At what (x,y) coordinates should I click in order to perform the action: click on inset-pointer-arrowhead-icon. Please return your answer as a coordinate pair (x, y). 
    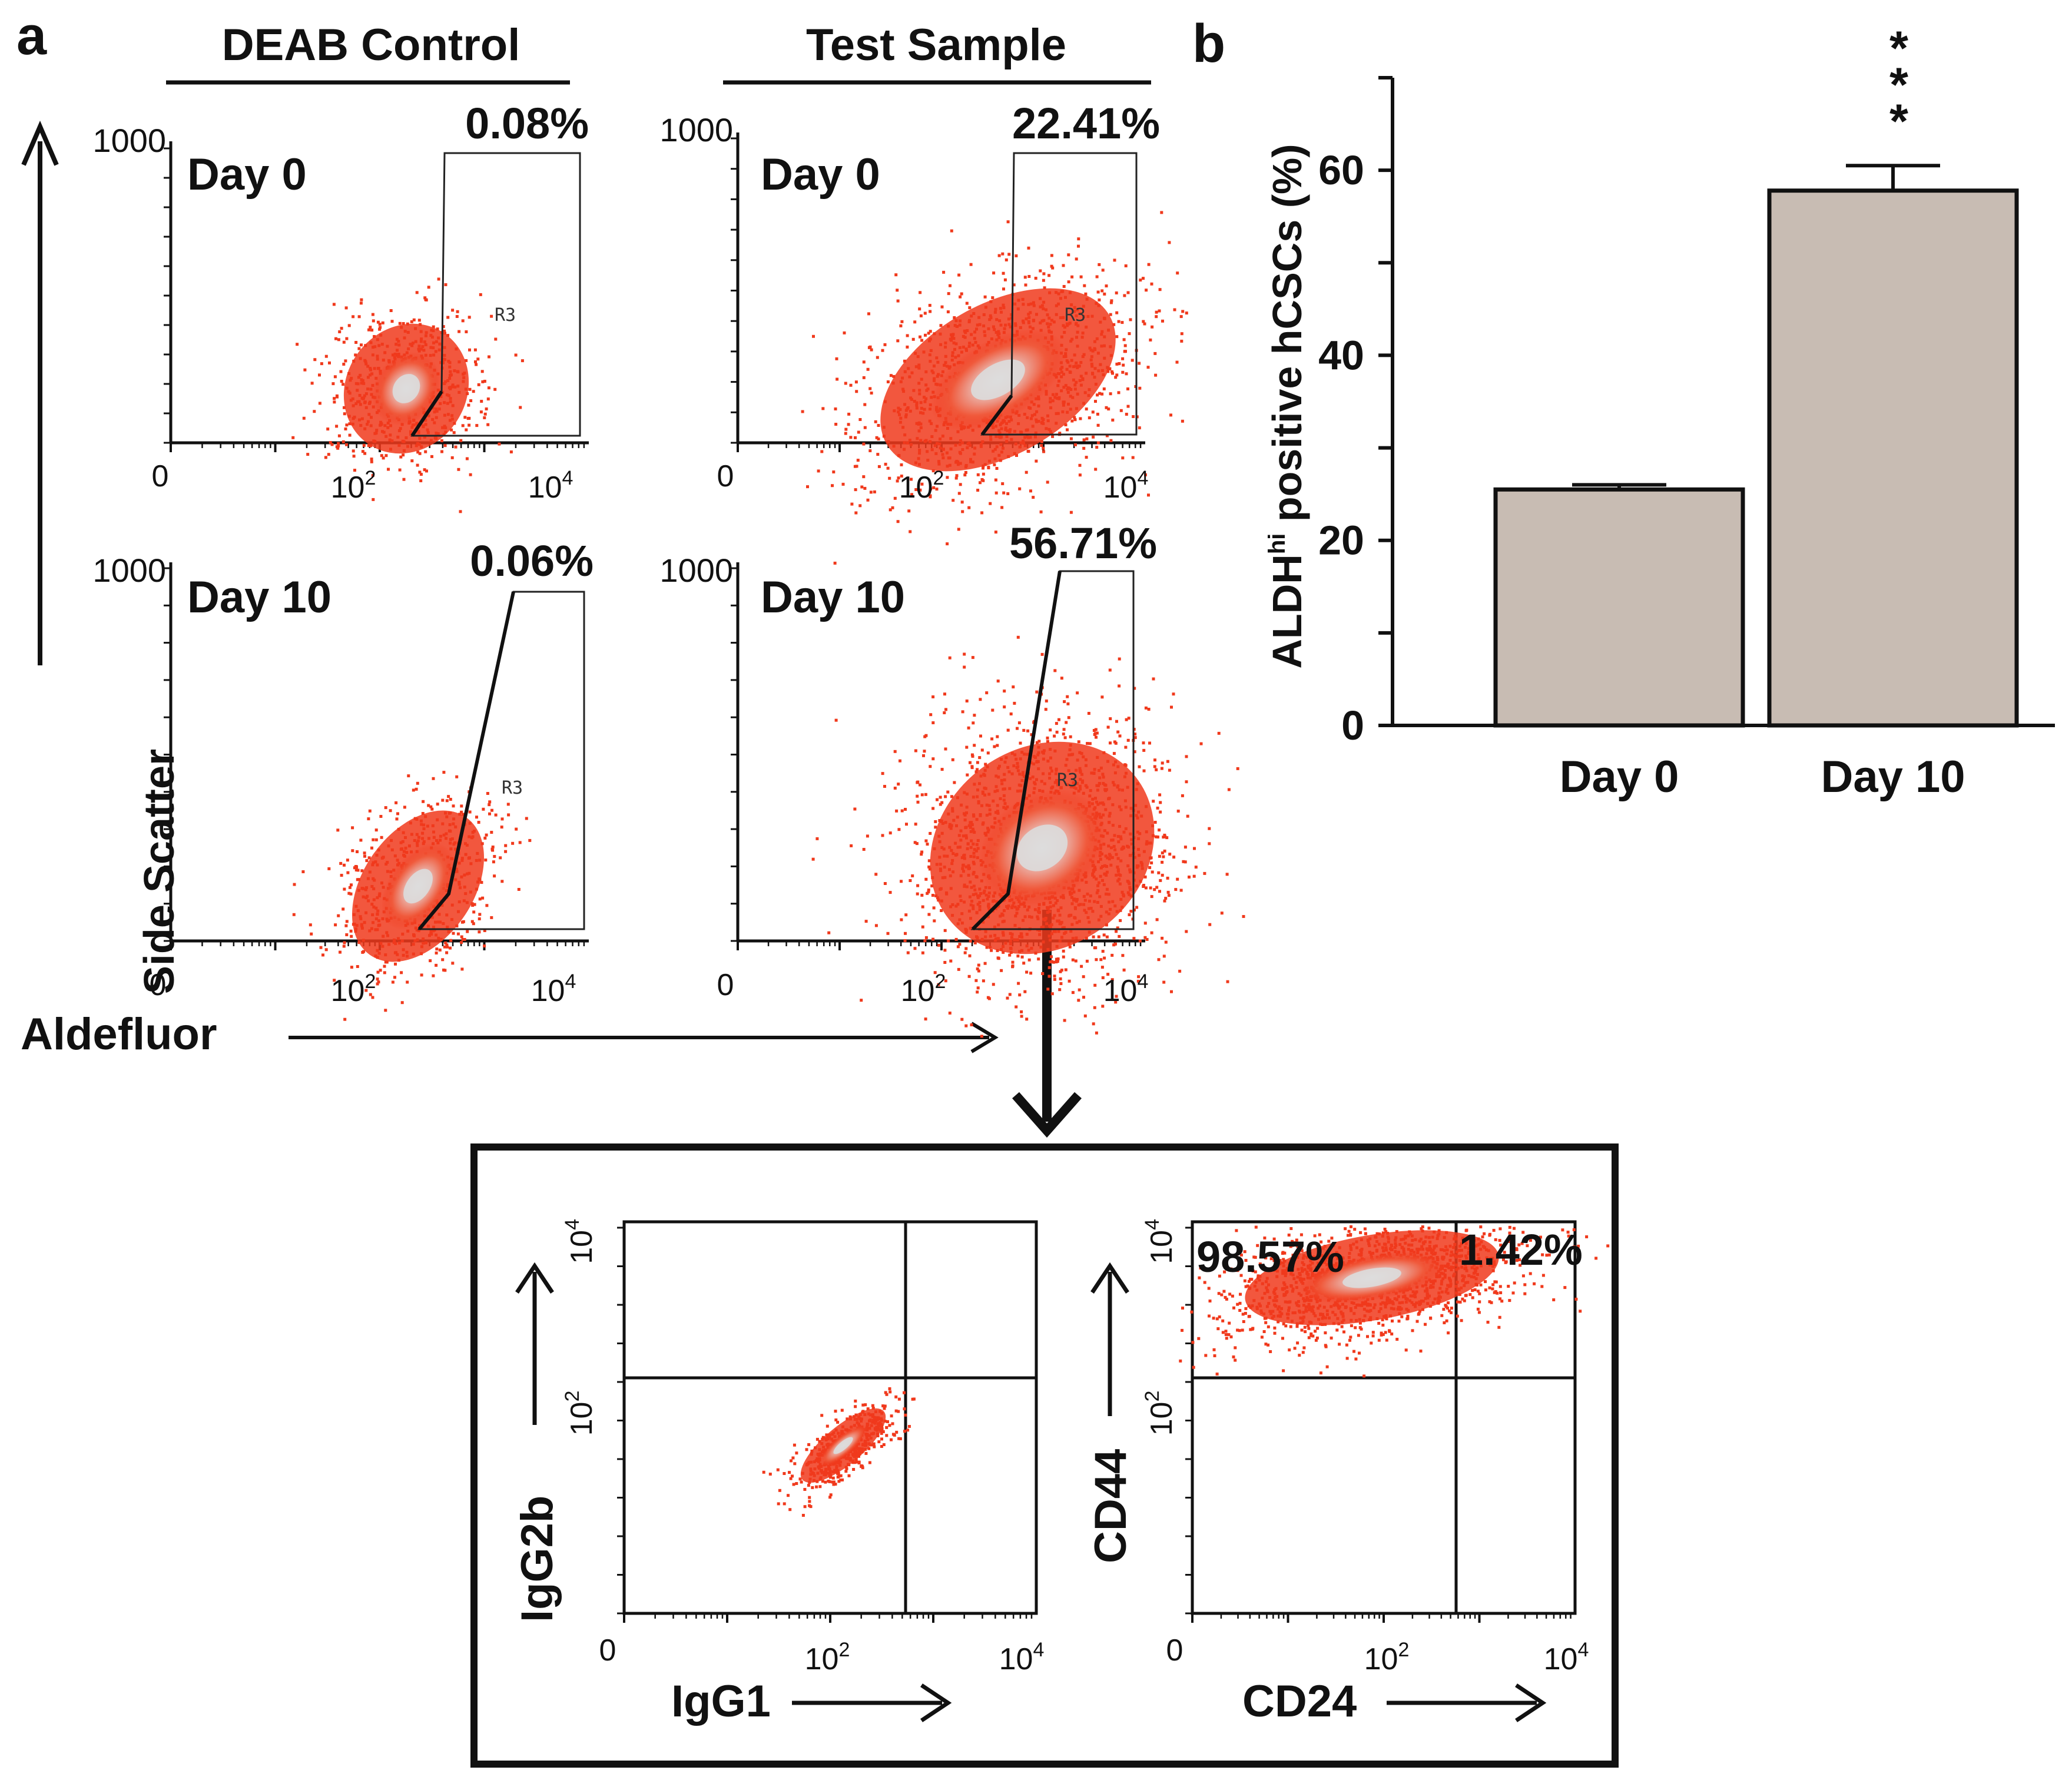
    Looking at the image, I should click on (1047, 1115).